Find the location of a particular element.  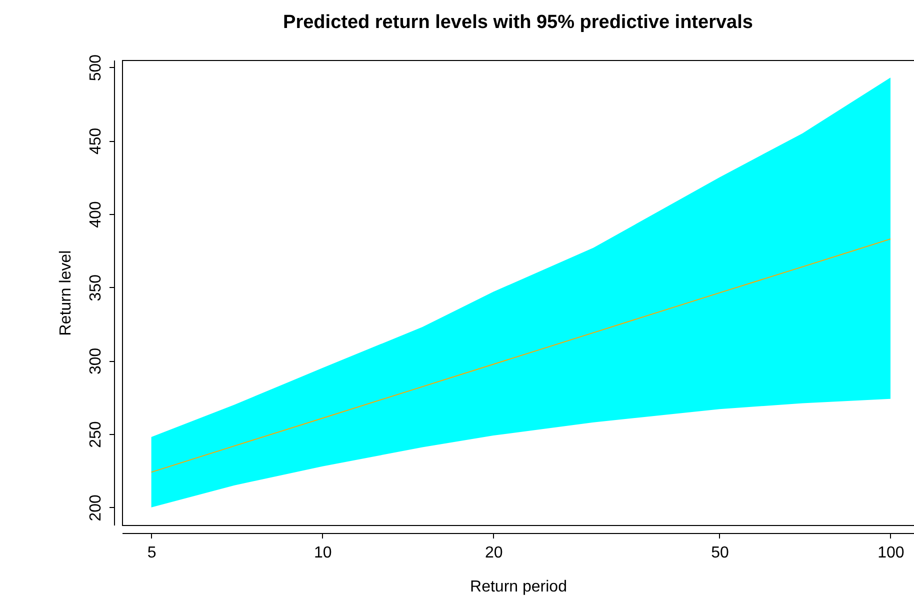

y-tick-label: 350 is located at coordinates (96, 288).